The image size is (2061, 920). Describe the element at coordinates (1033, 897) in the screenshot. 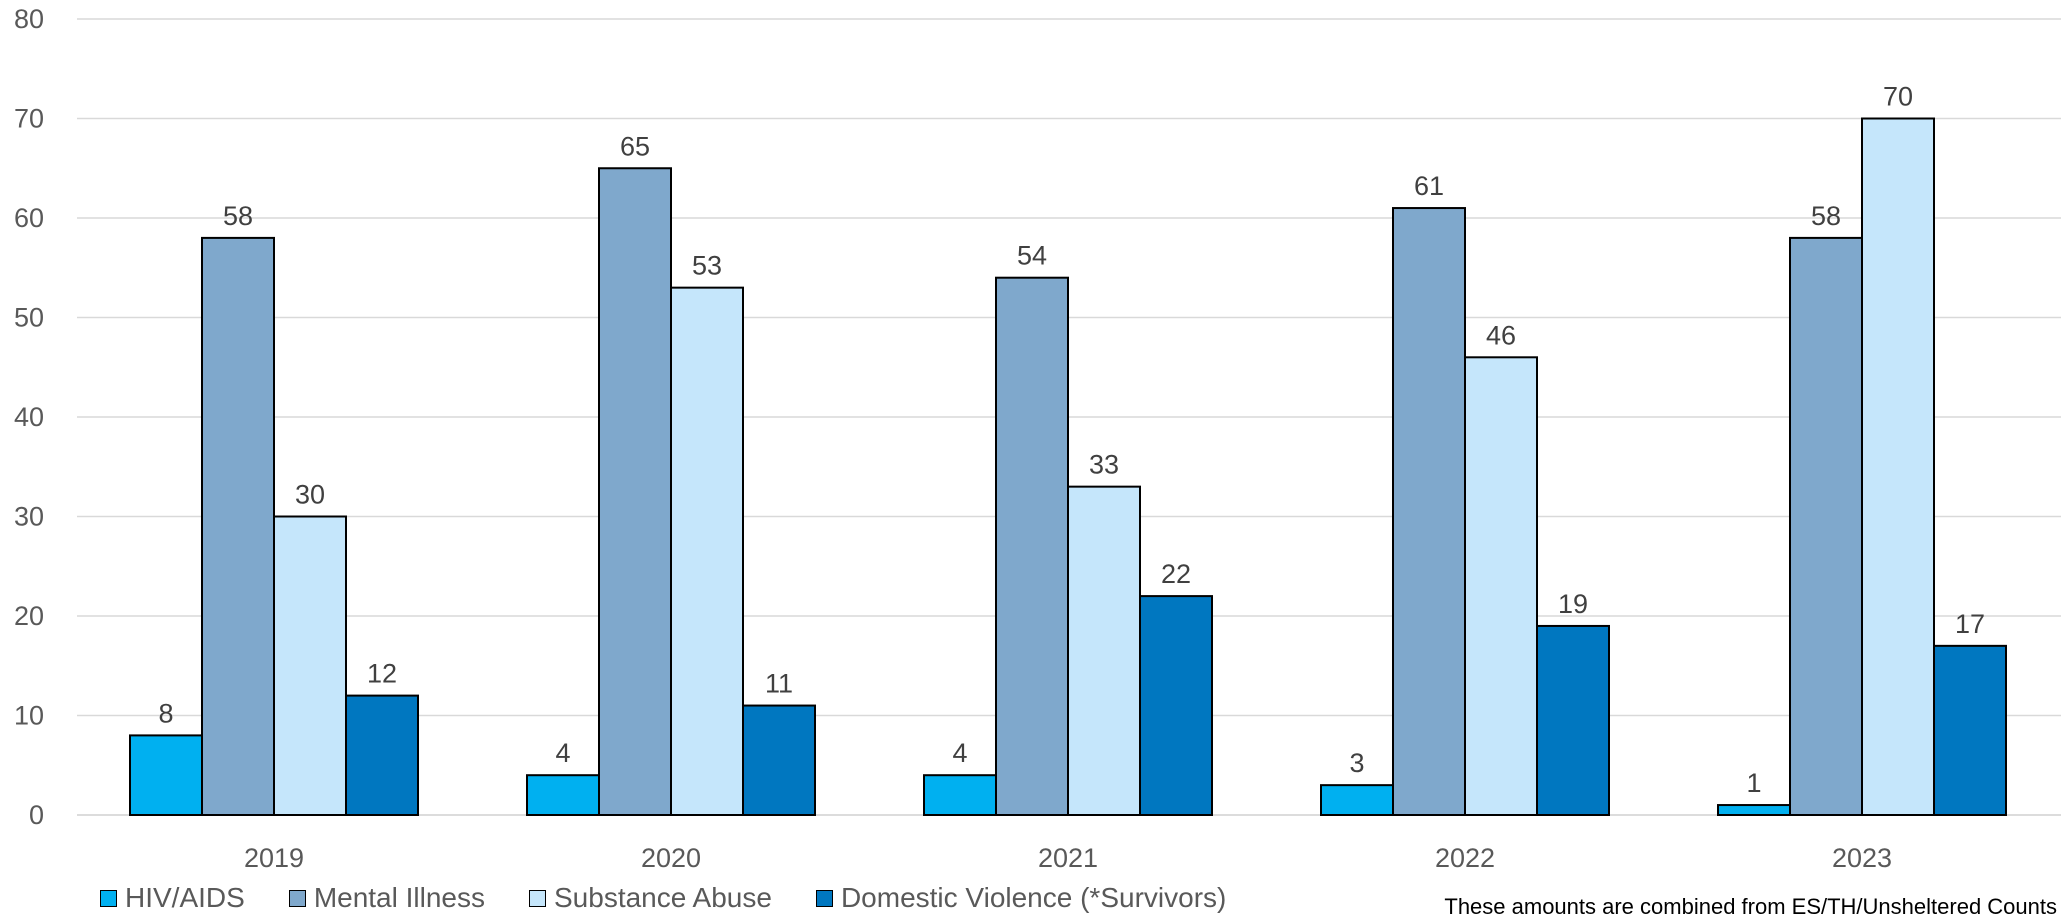

I see `legend-label: Domestic Violence (*Survivors)` at that location.